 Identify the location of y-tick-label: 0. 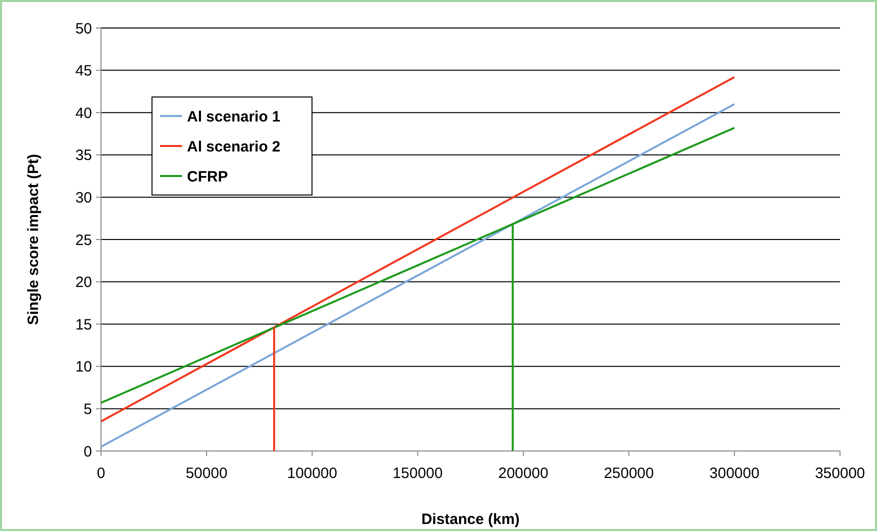
(88, 451).